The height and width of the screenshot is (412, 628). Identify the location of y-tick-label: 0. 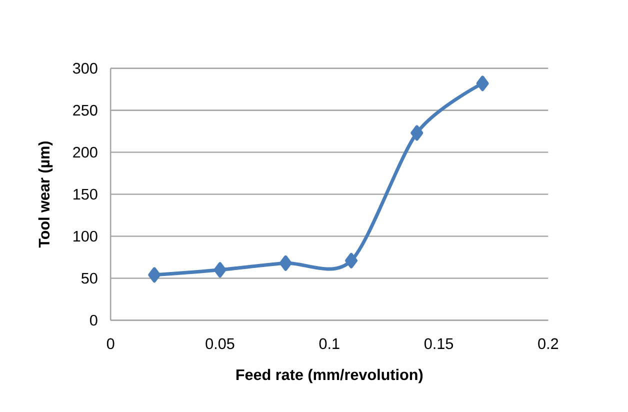
(94, 320).